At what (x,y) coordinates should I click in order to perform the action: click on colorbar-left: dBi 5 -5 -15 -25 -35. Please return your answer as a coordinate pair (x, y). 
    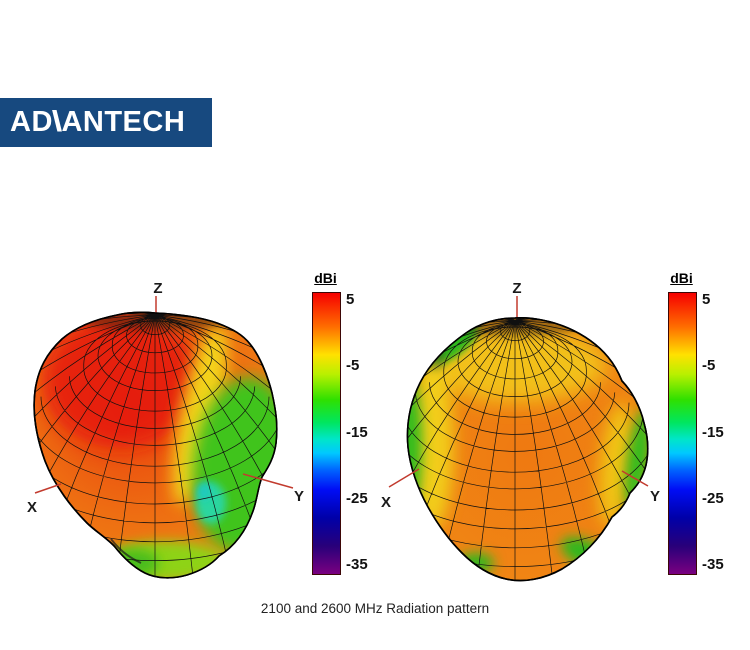
    Looking at the image, I should click on (346, 431).